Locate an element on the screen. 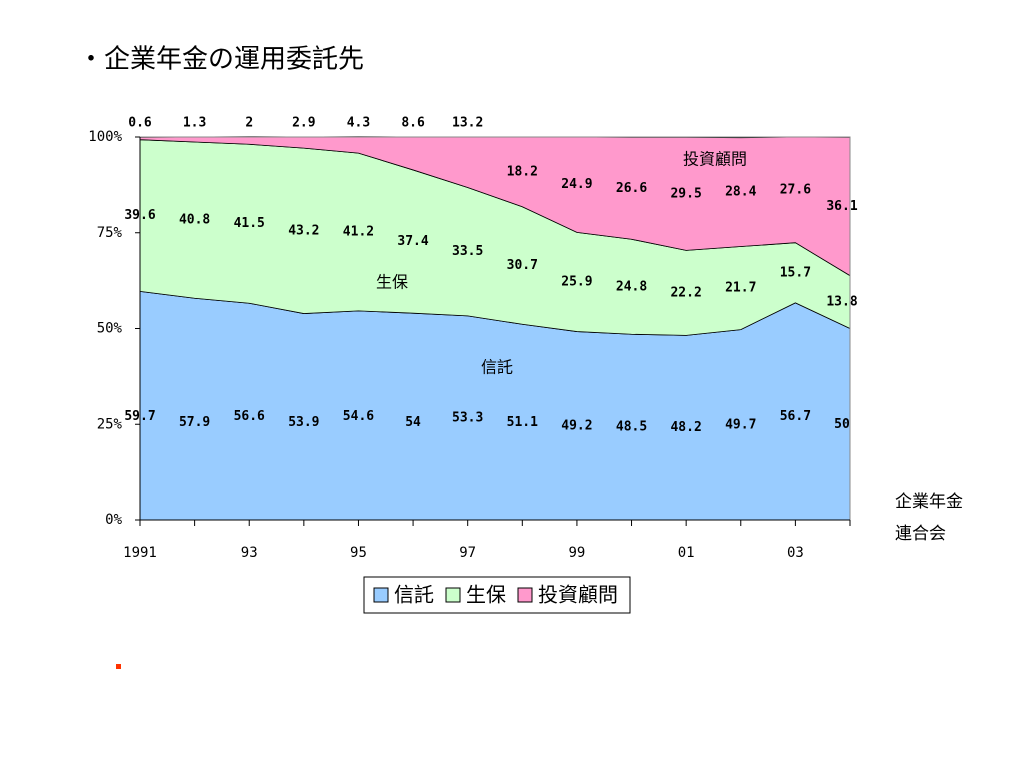  legend-label: 生保 is located at coordinates (486, 595).